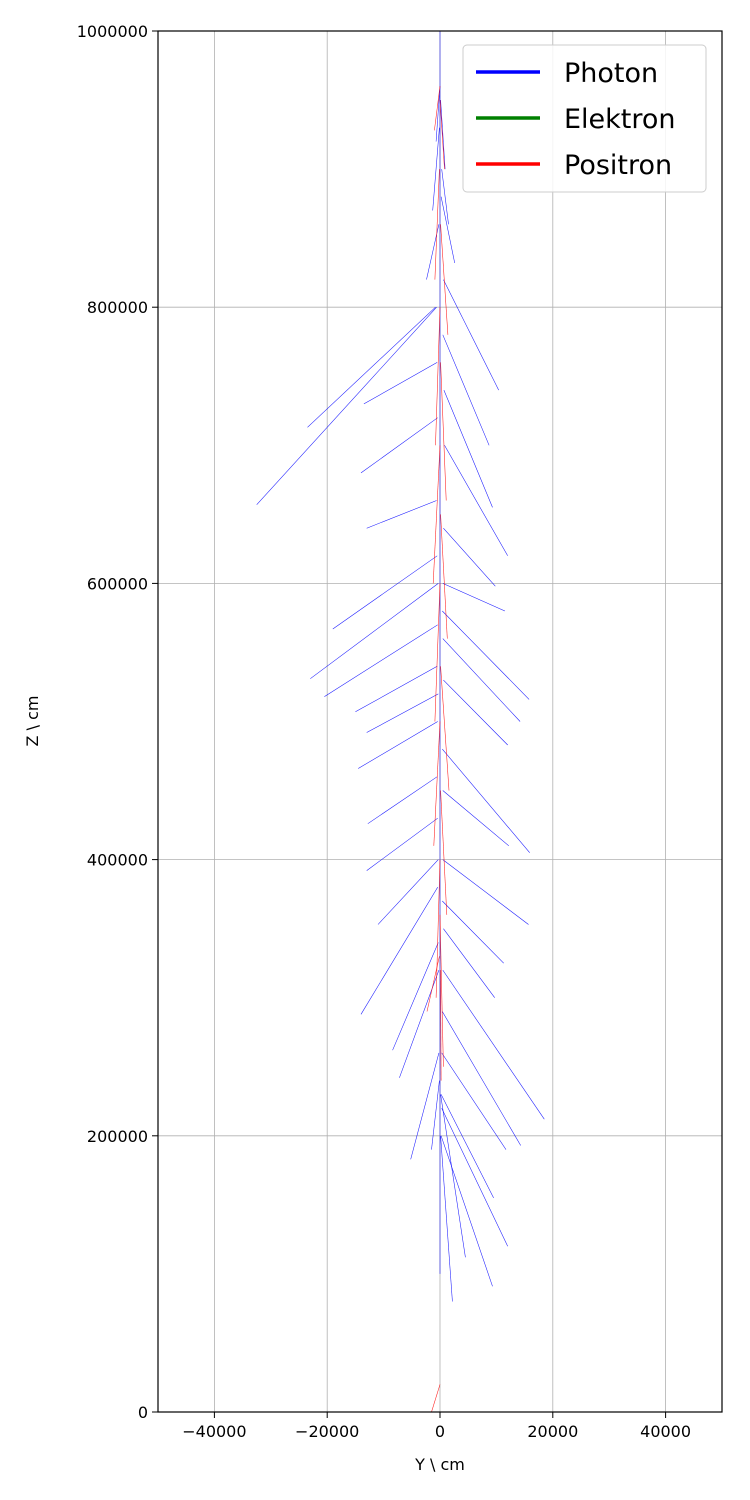 This screenshot has height=1500, width=750. What do you see at coordinates (611, 73) in the screenshot?
I see `legend-label-photon: Photon` at bounding box center [611, 73].